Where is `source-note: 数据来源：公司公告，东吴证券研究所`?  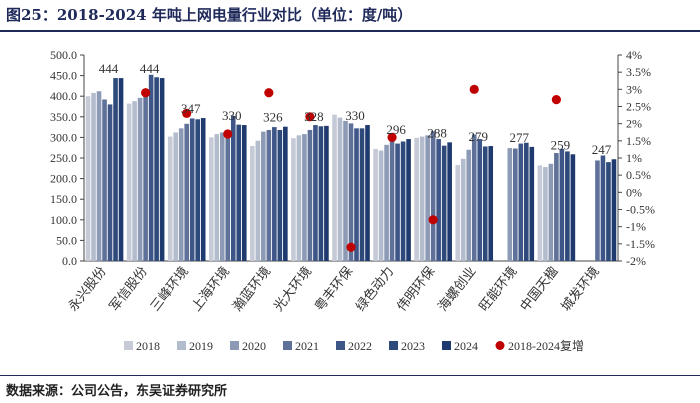
source-note: 数据来源：公司公告，东吴证券研究所 is located at coordinates (117, 391).